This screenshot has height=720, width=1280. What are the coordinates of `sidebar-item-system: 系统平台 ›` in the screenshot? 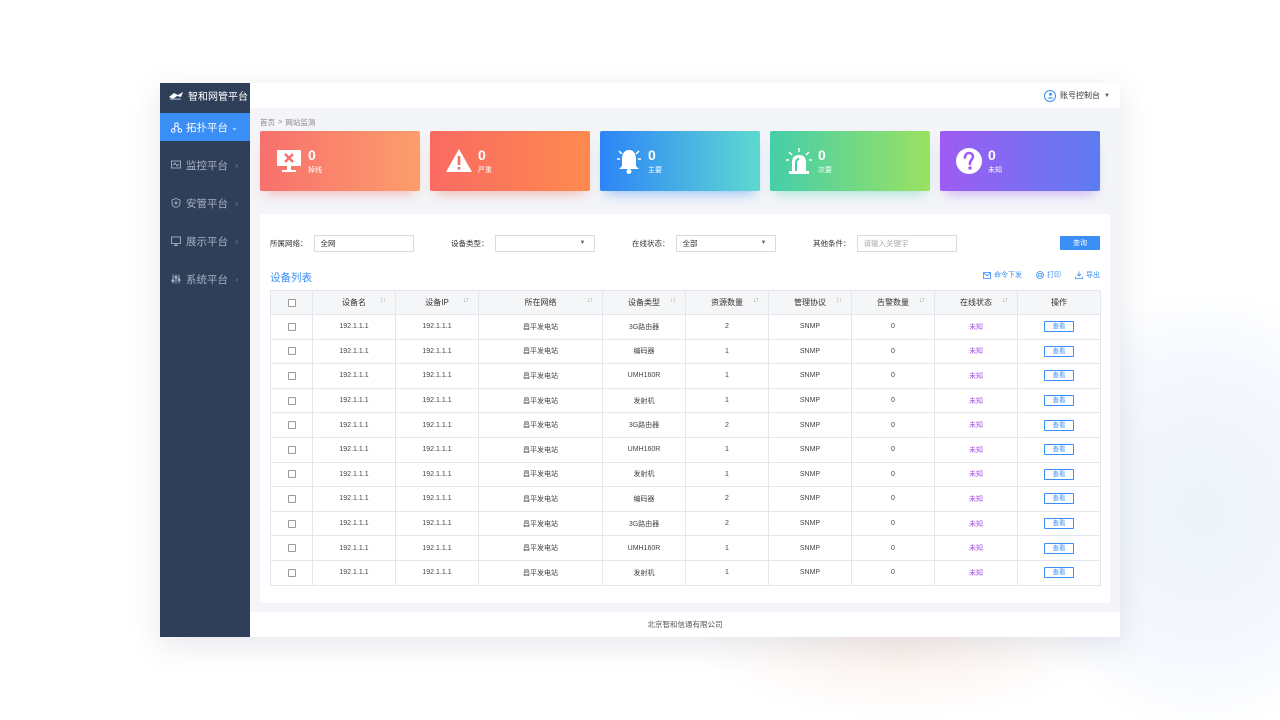 It's located at (205, 279).